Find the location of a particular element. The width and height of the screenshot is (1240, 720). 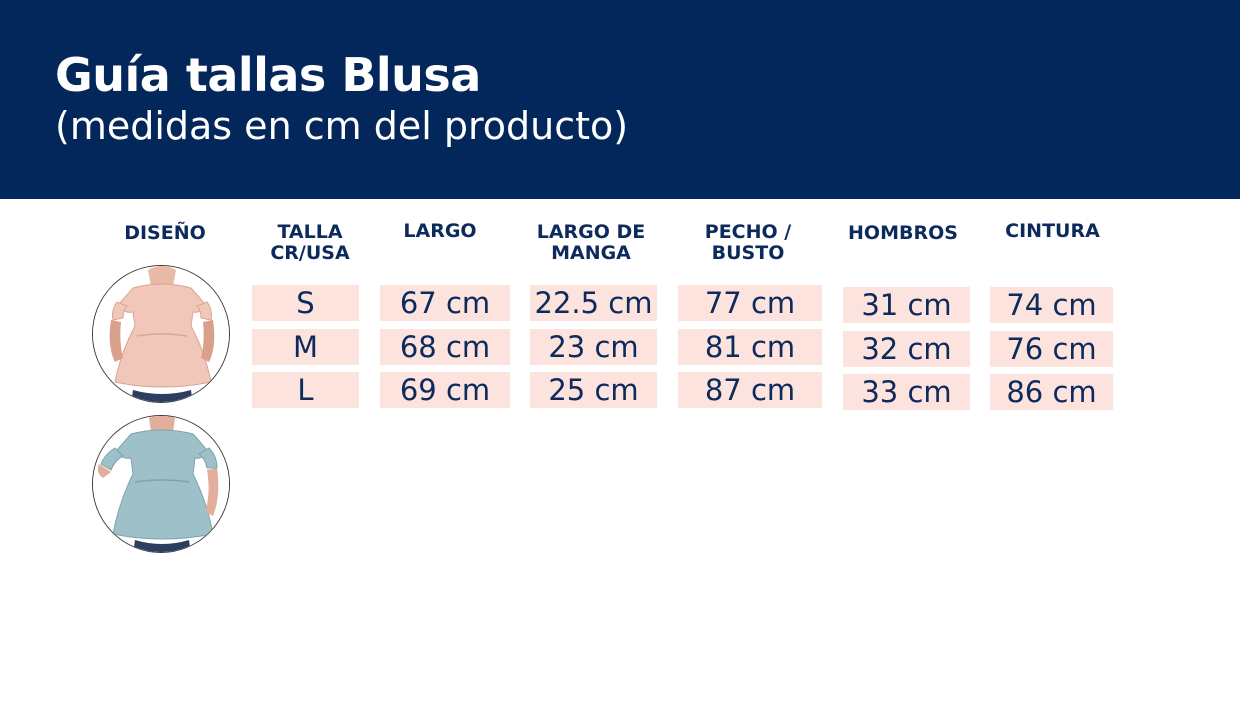

table-cell-sleeve: 25 cm is located at coordinates (593, 390).